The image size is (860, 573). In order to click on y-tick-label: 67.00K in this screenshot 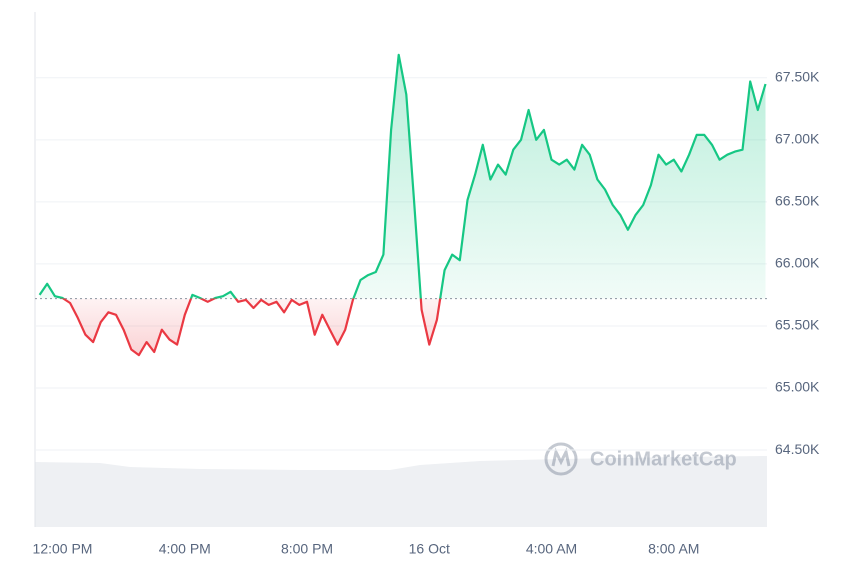, I will do `click(797, 139)`.